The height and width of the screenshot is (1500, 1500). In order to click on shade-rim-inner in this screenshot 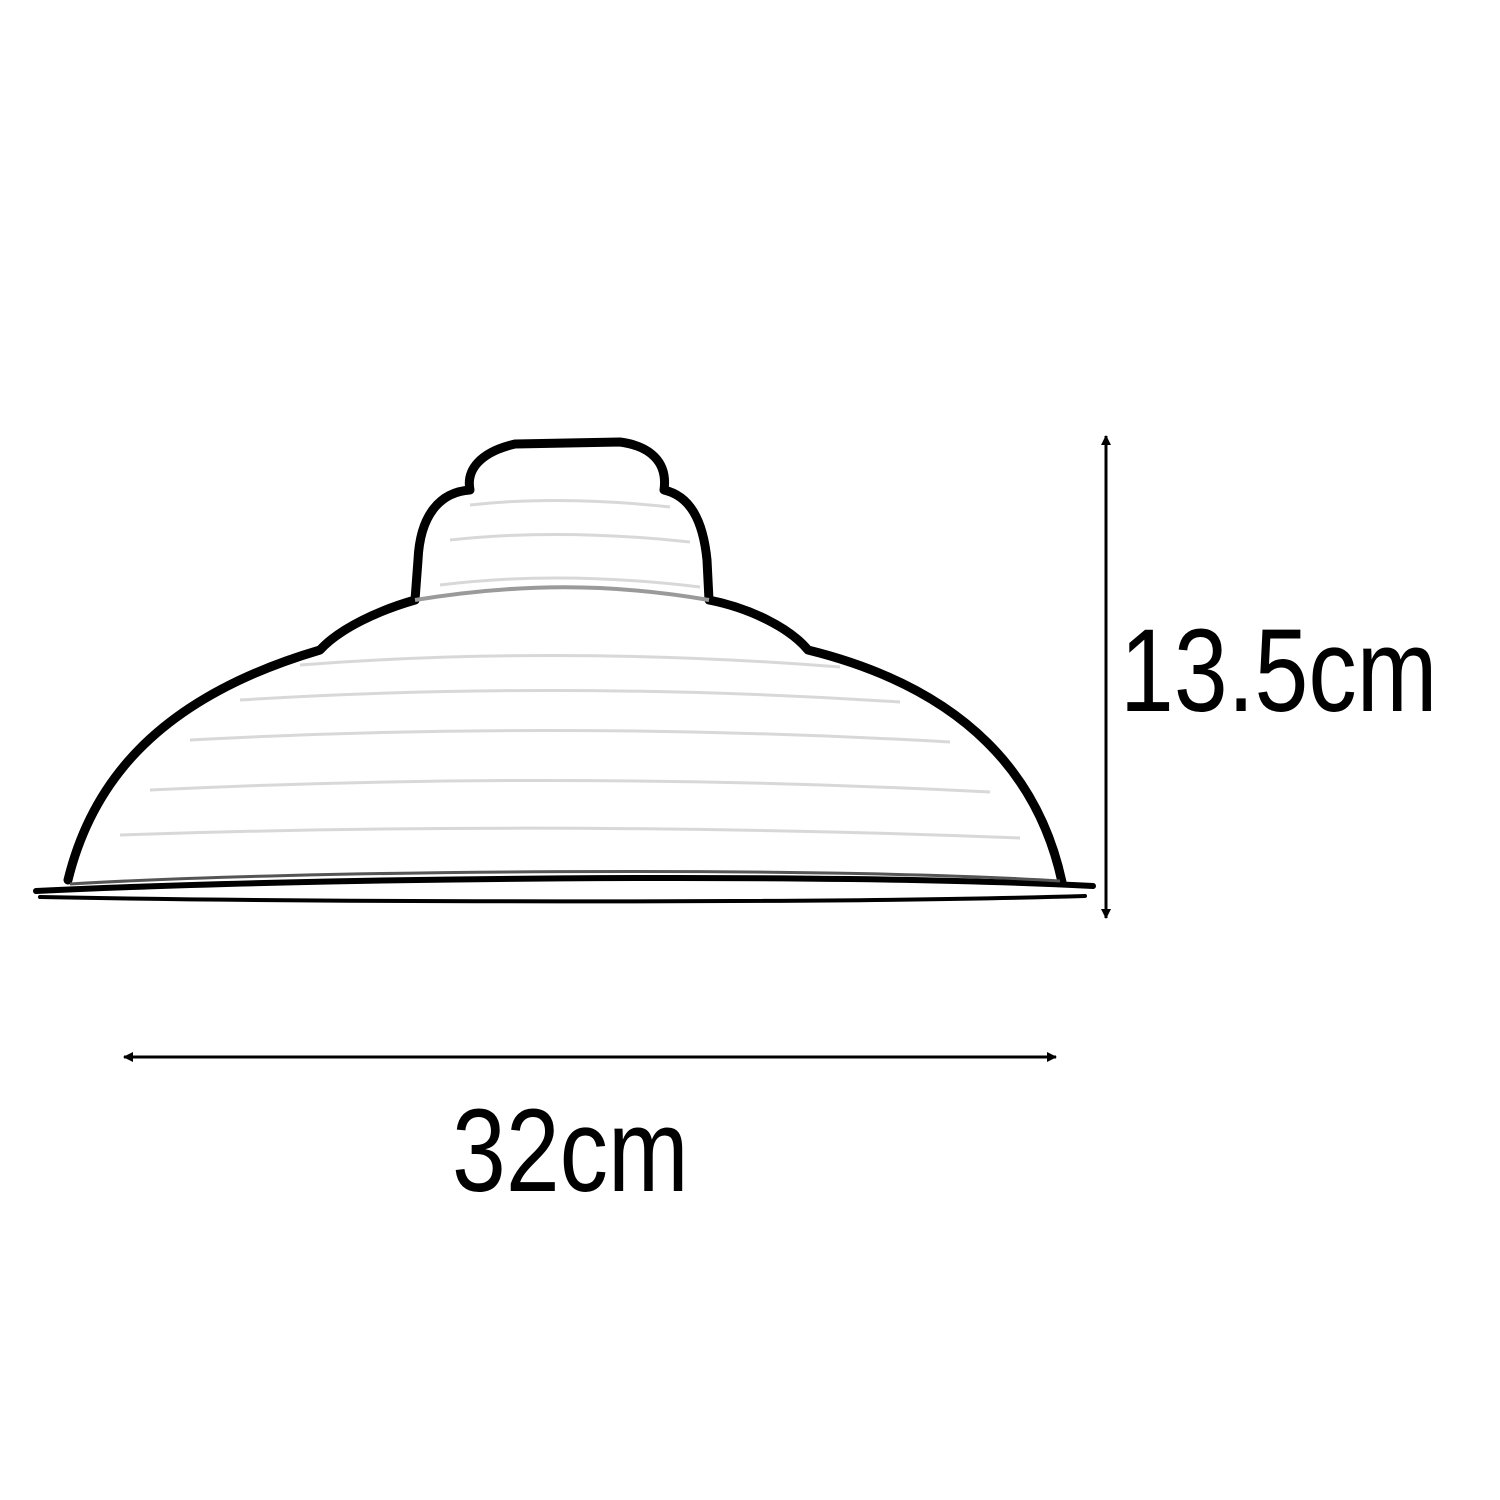, I will do `click(565, 877)`.